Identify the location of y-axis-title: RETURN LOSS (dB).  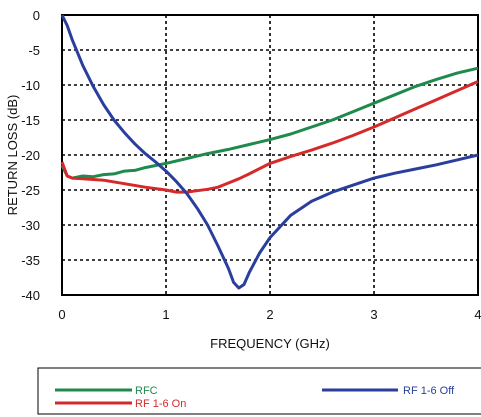
(12, 155).